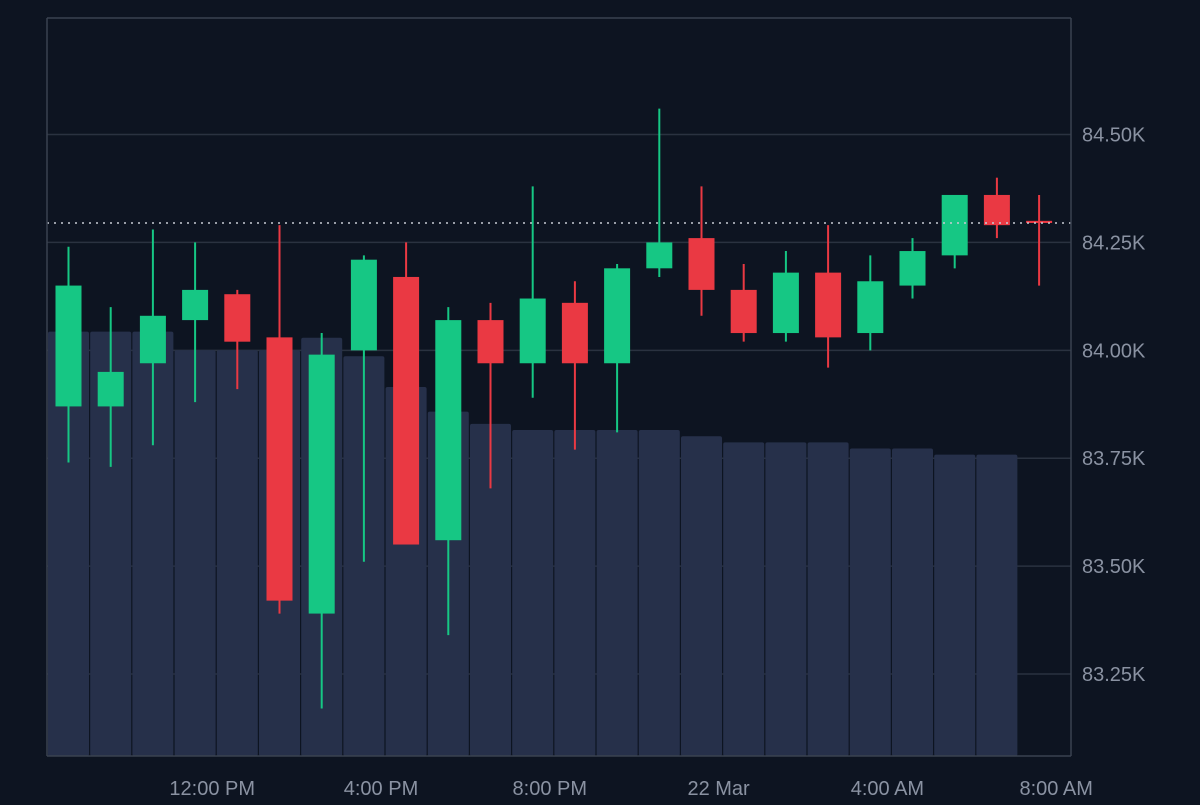 This screenshot has height=805, width=1200. Describe the element at coordinates (1114, 567) in the screenshot. I see `price-tick-label: 83.50K` at that location.